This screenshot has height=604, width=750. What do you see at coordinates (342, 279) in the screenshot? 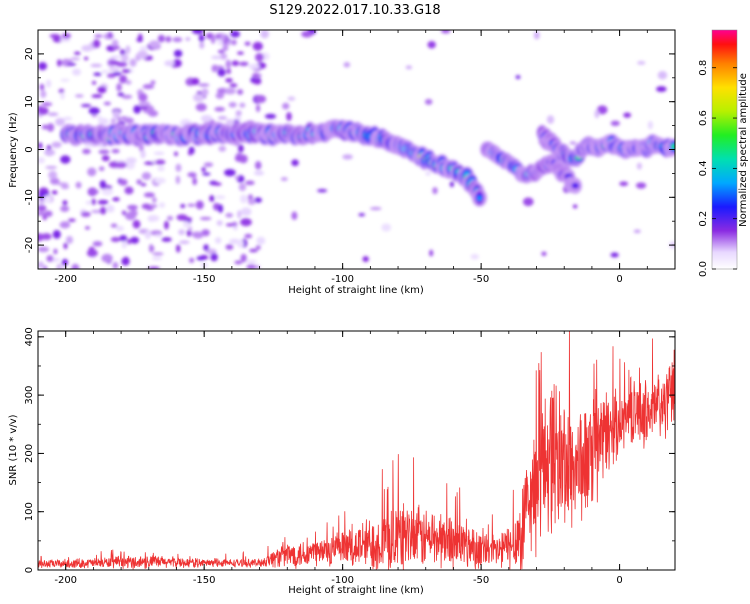
I see `spectrogram-x-tick-label: -100` at bounding box center [342, 279].